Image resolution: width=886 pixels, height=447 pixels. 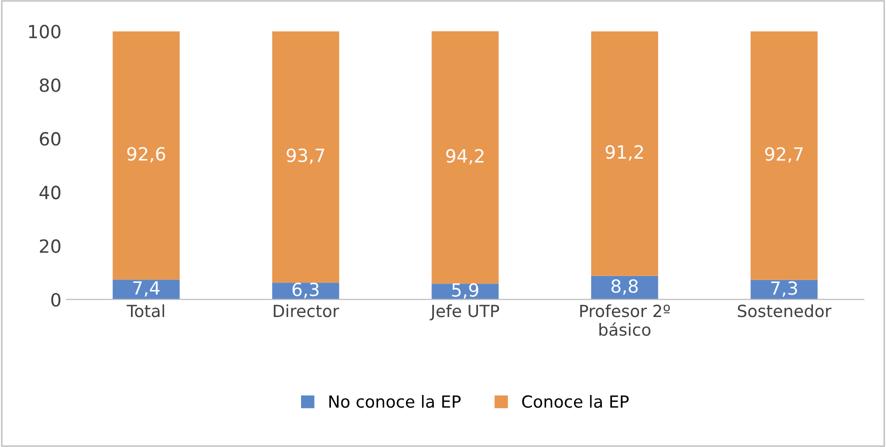 I want to click on data-label: 94,2, so click(x=465, y=157).